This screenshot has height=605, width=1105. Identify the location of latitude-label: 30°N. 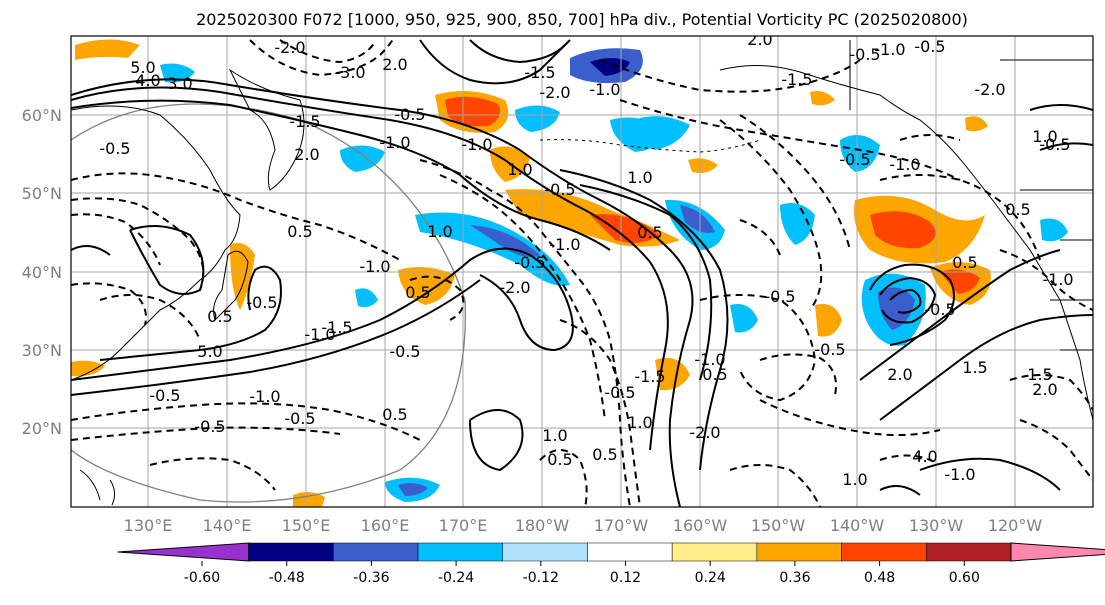
(42, 350).